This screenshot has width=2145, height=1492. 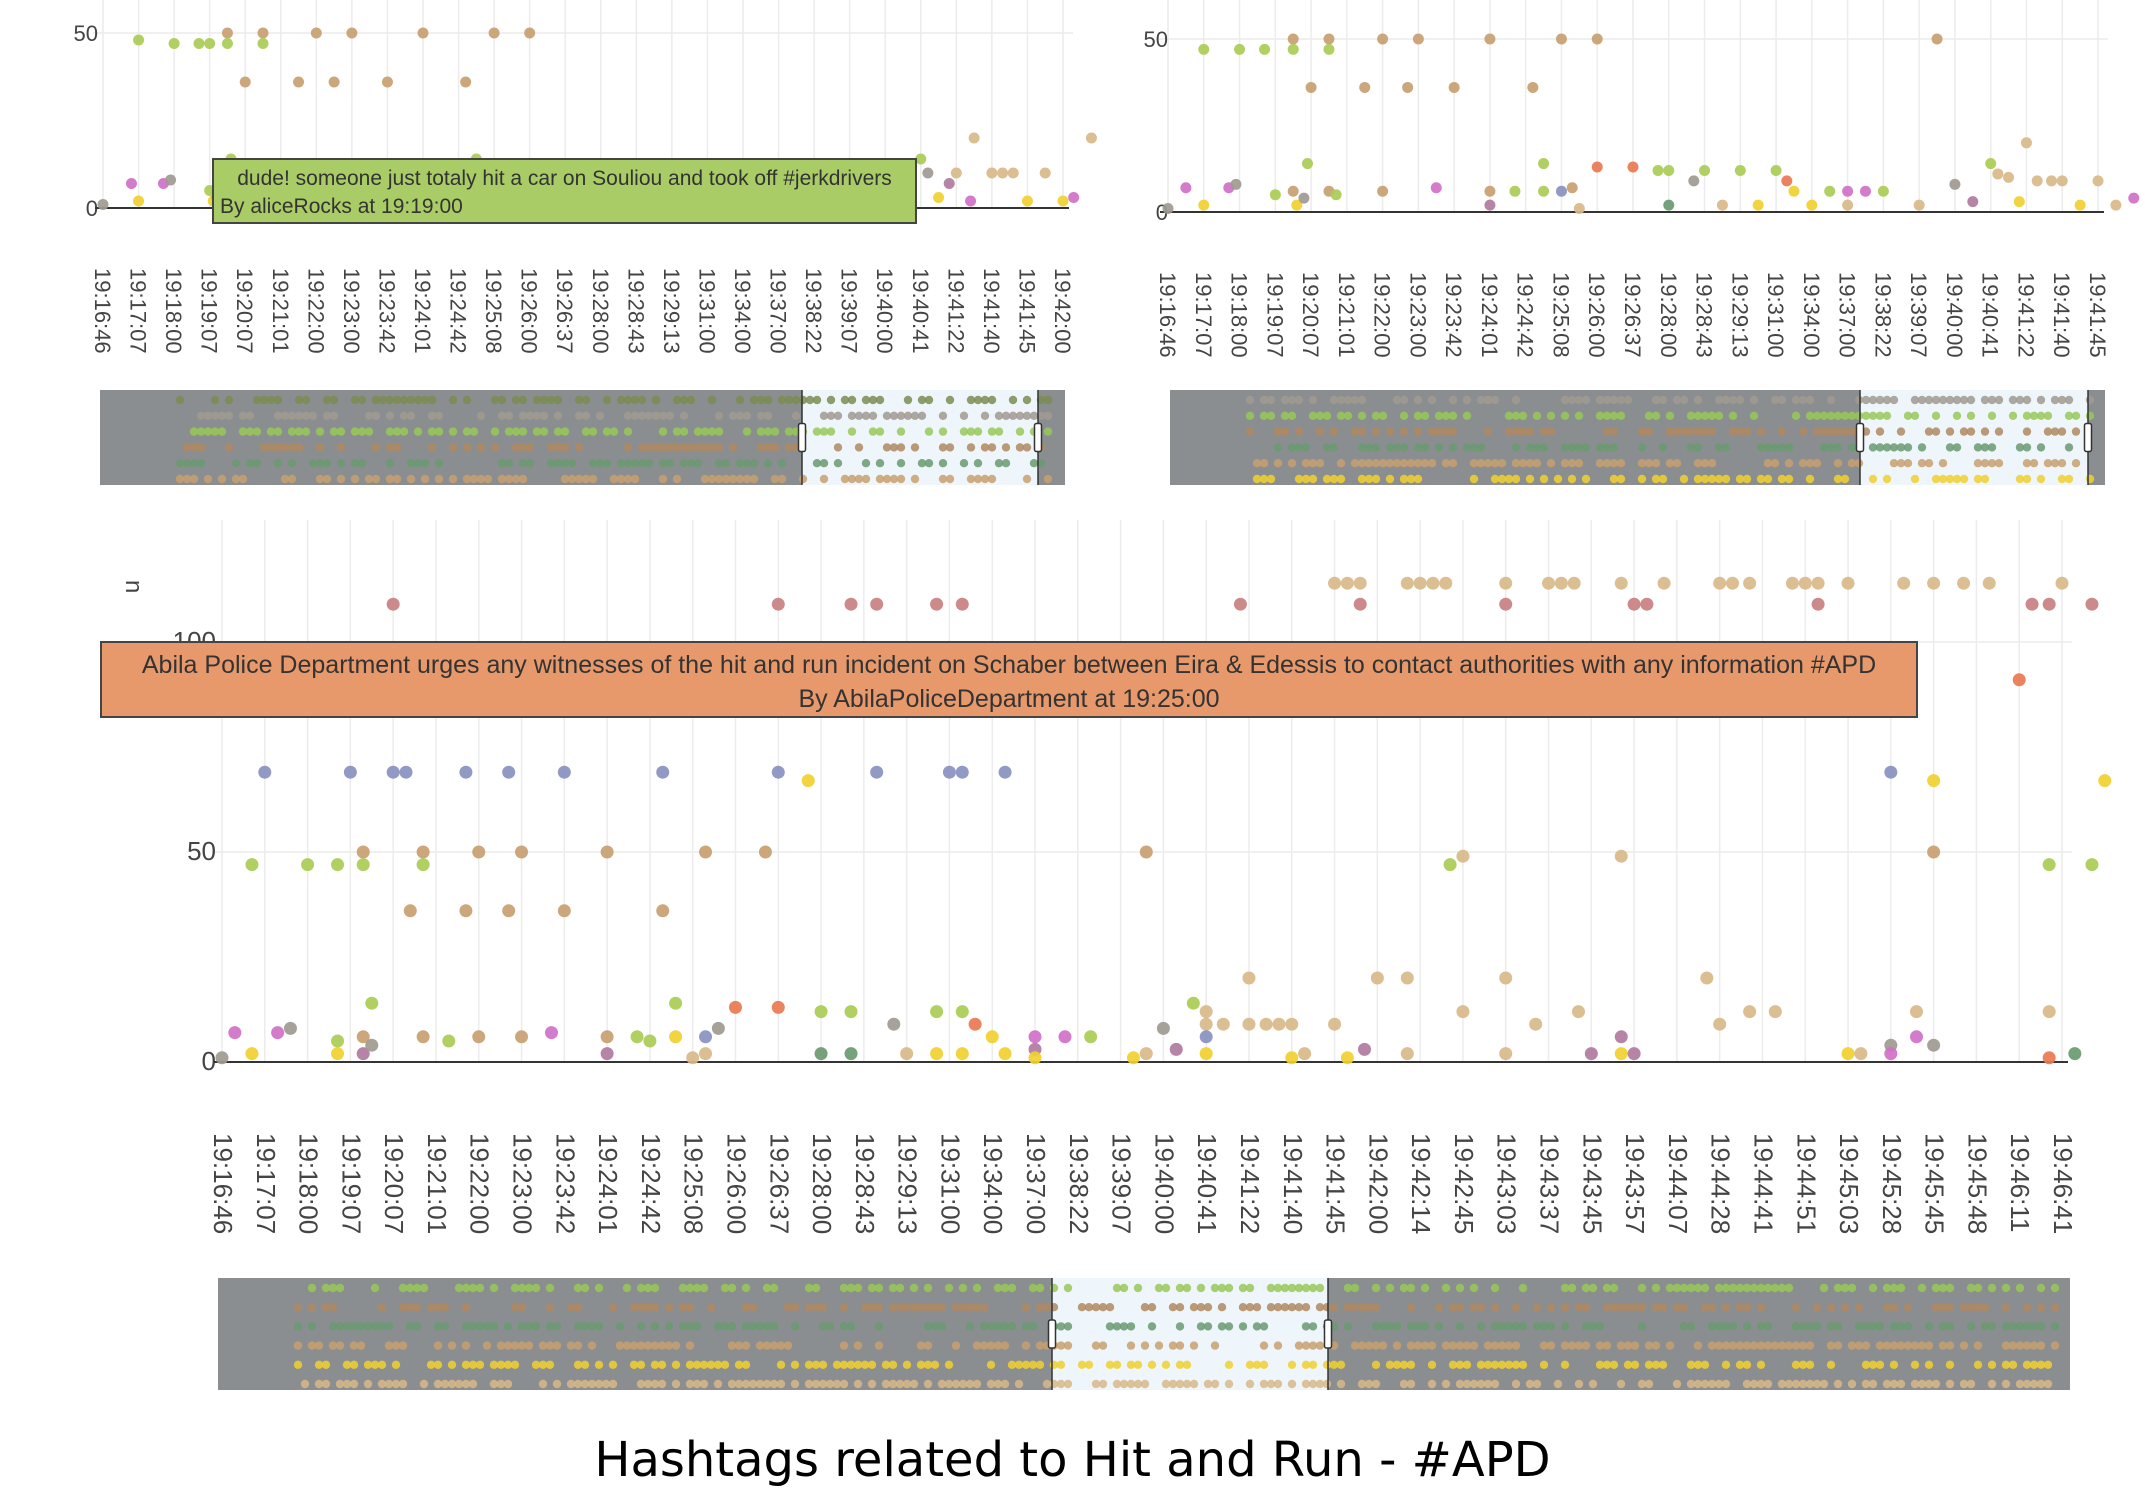 I want to click on x-tick-label: 19:38:22, so click(x=1882, y=315).